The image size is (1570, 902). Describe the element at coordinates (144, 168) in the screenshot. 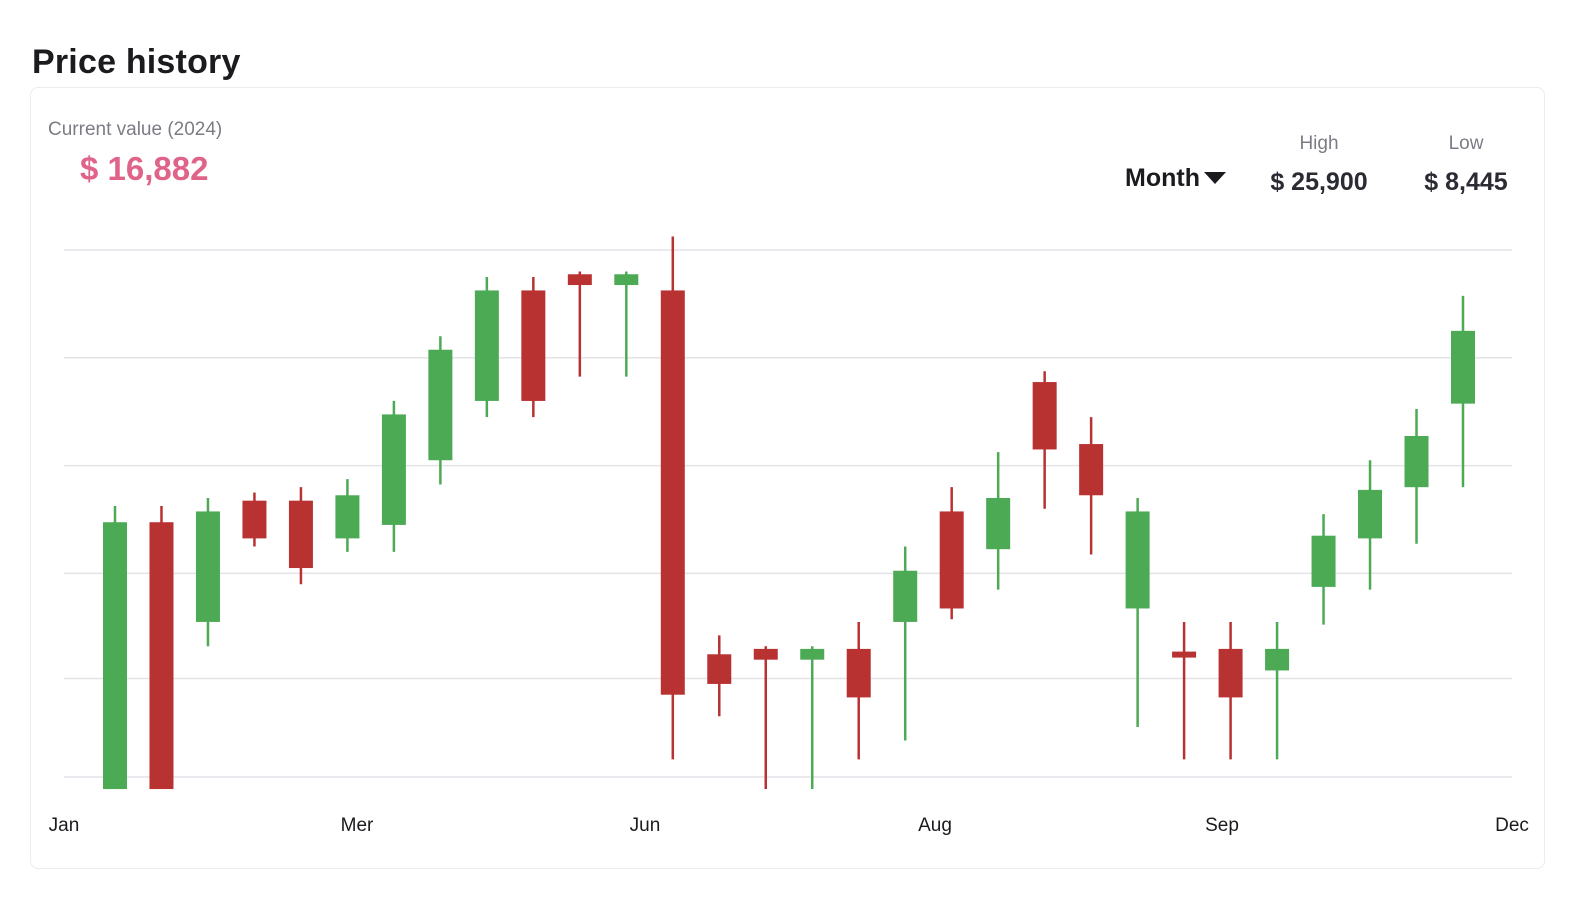

I see `current-value: $ 16,882` at that location.